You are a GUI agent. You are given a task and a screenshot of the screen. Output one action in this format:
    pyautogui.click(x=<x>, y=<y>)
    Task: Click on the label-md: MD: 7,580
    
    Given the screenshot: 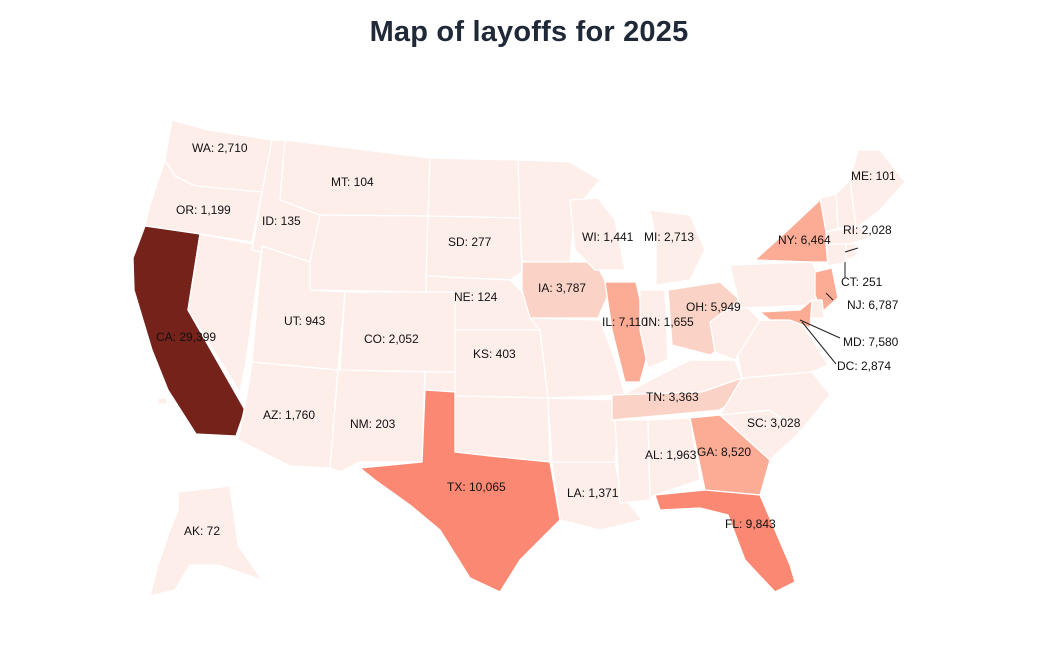 What is the action you would take?
    pyautogui.click(x=871, y=342)
    